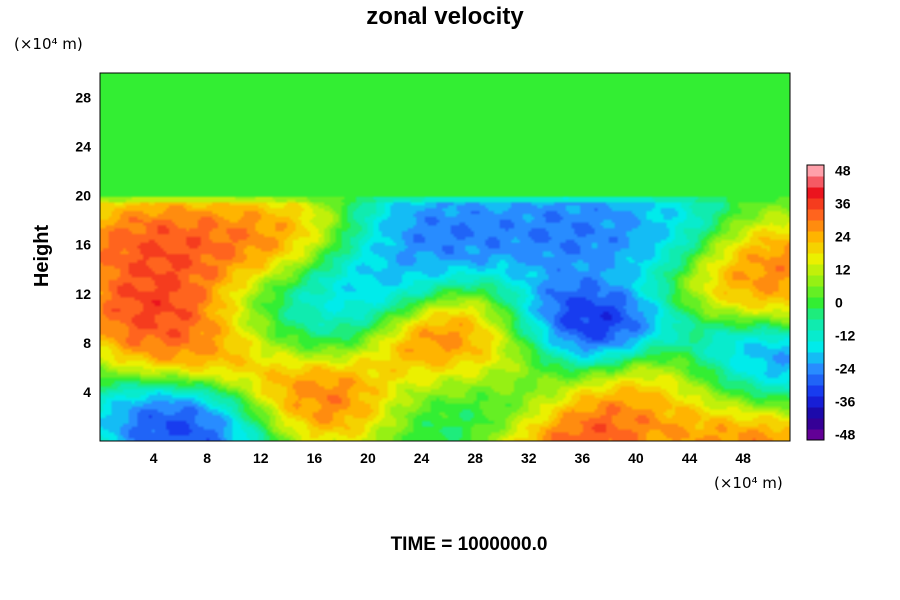  Describe the element at coordinates (469, 544) in the screenshot. I see `time-label: TIME = 1000000.0` at that location.